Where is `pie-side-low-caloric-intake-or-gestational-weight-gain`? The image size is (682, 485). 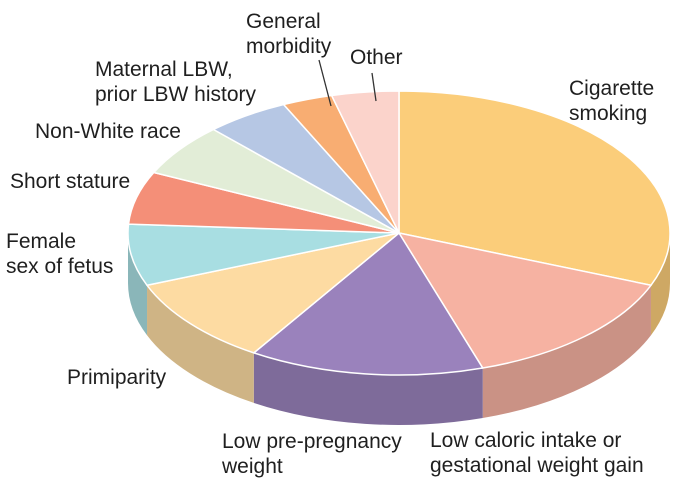 pie-side-low-caloric-intake-or-gestational-weight-gain is located at coordinates (566, 352).